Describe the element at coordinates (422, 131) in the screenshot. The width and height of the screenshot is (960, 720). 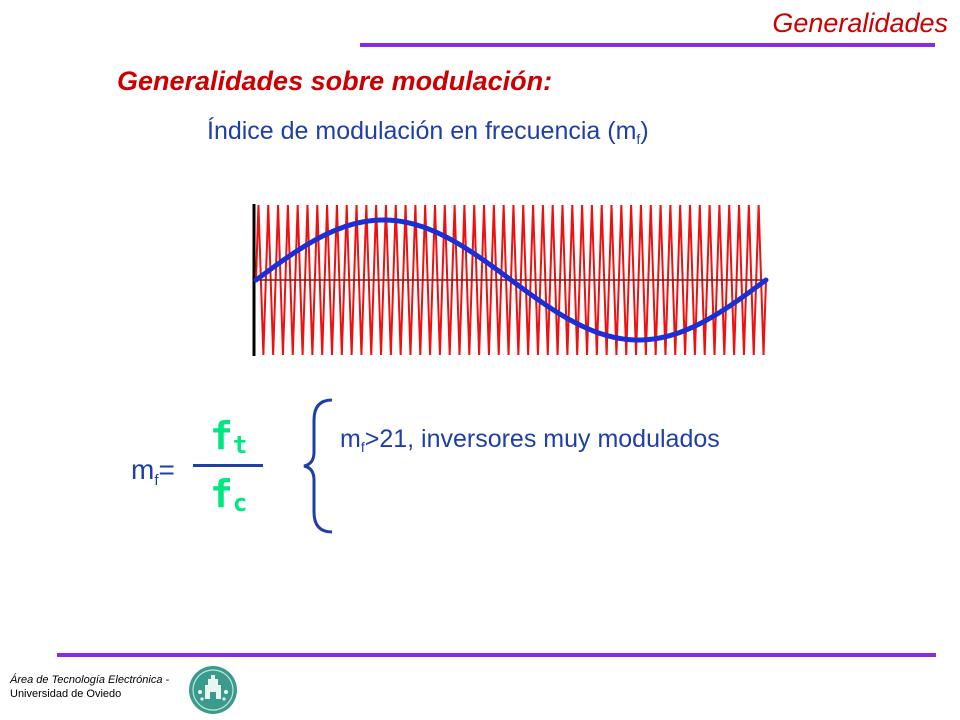
I see `subtitle-main: Índice de modulación en frecuencia (m` at that location.